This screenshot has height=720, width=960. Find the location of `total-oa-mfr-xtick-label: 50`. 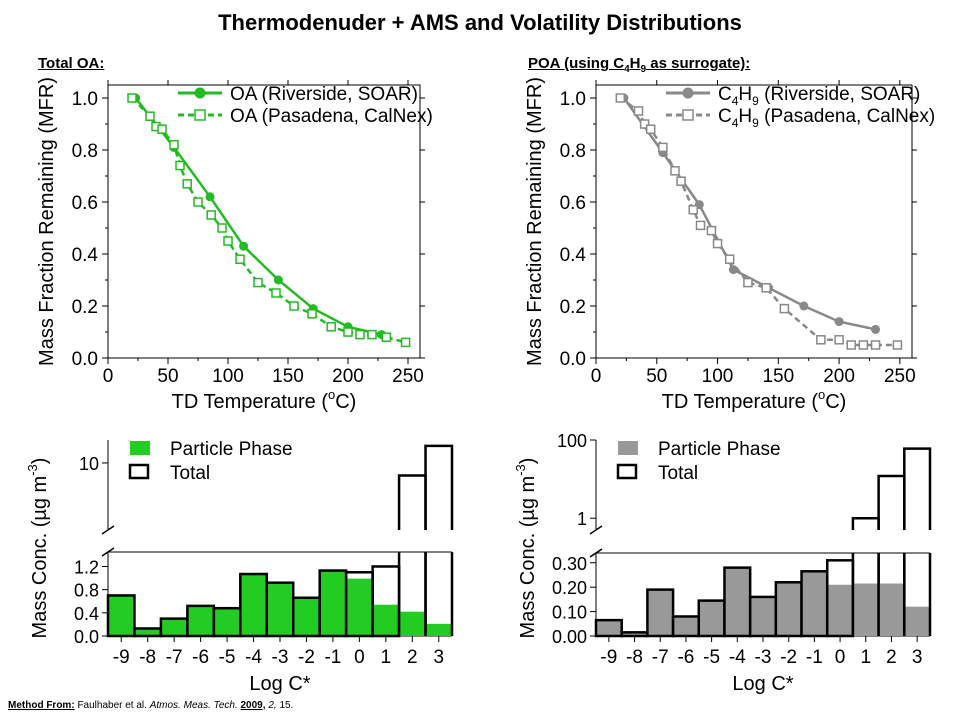

total-oa-mfr-xtick-label: 50 is located at coordinates (167, 376).